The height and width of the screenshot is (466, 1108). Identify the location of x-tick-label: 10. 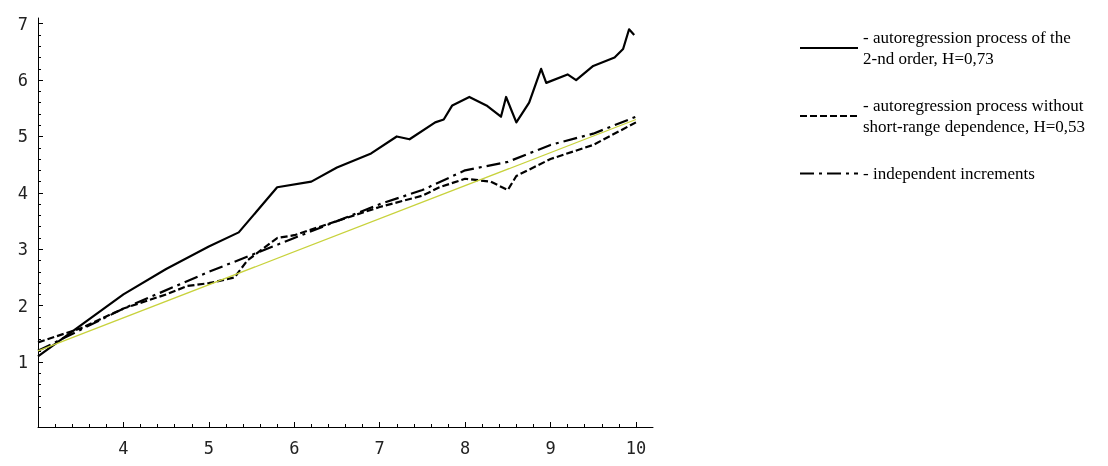
(636, 447).